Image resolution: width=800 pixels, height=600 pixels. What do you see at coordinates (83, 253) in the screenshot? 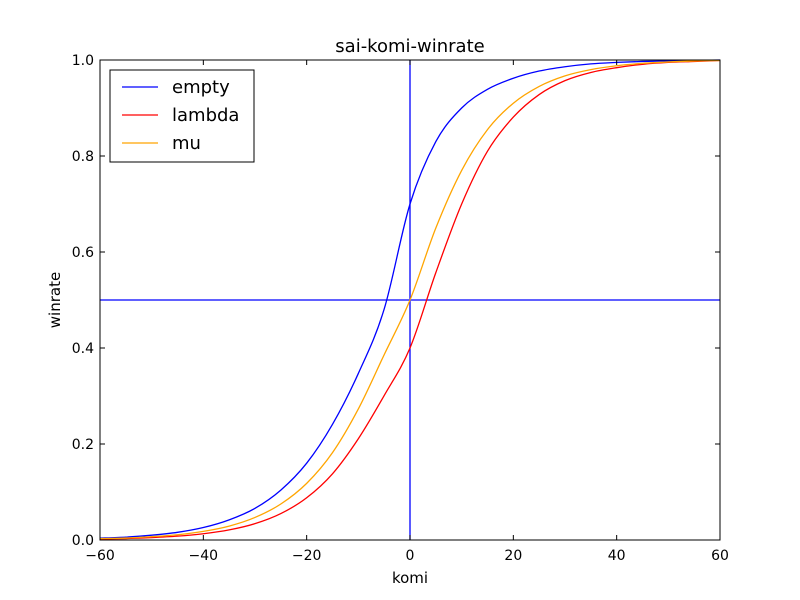
I see `y-tick-label: 0.6` at bounding box center [83, 253].